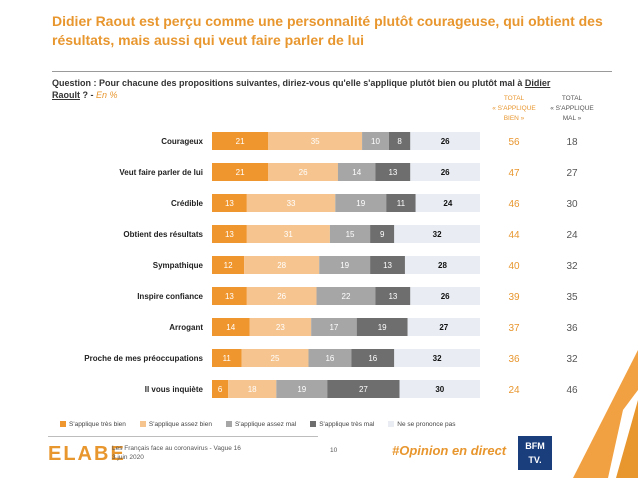 The image size is (638, 478). What do you see at coordinates (572, 297) in the screenshot?
I see `total-mal-value: 35` at bounding box center [572, 297].